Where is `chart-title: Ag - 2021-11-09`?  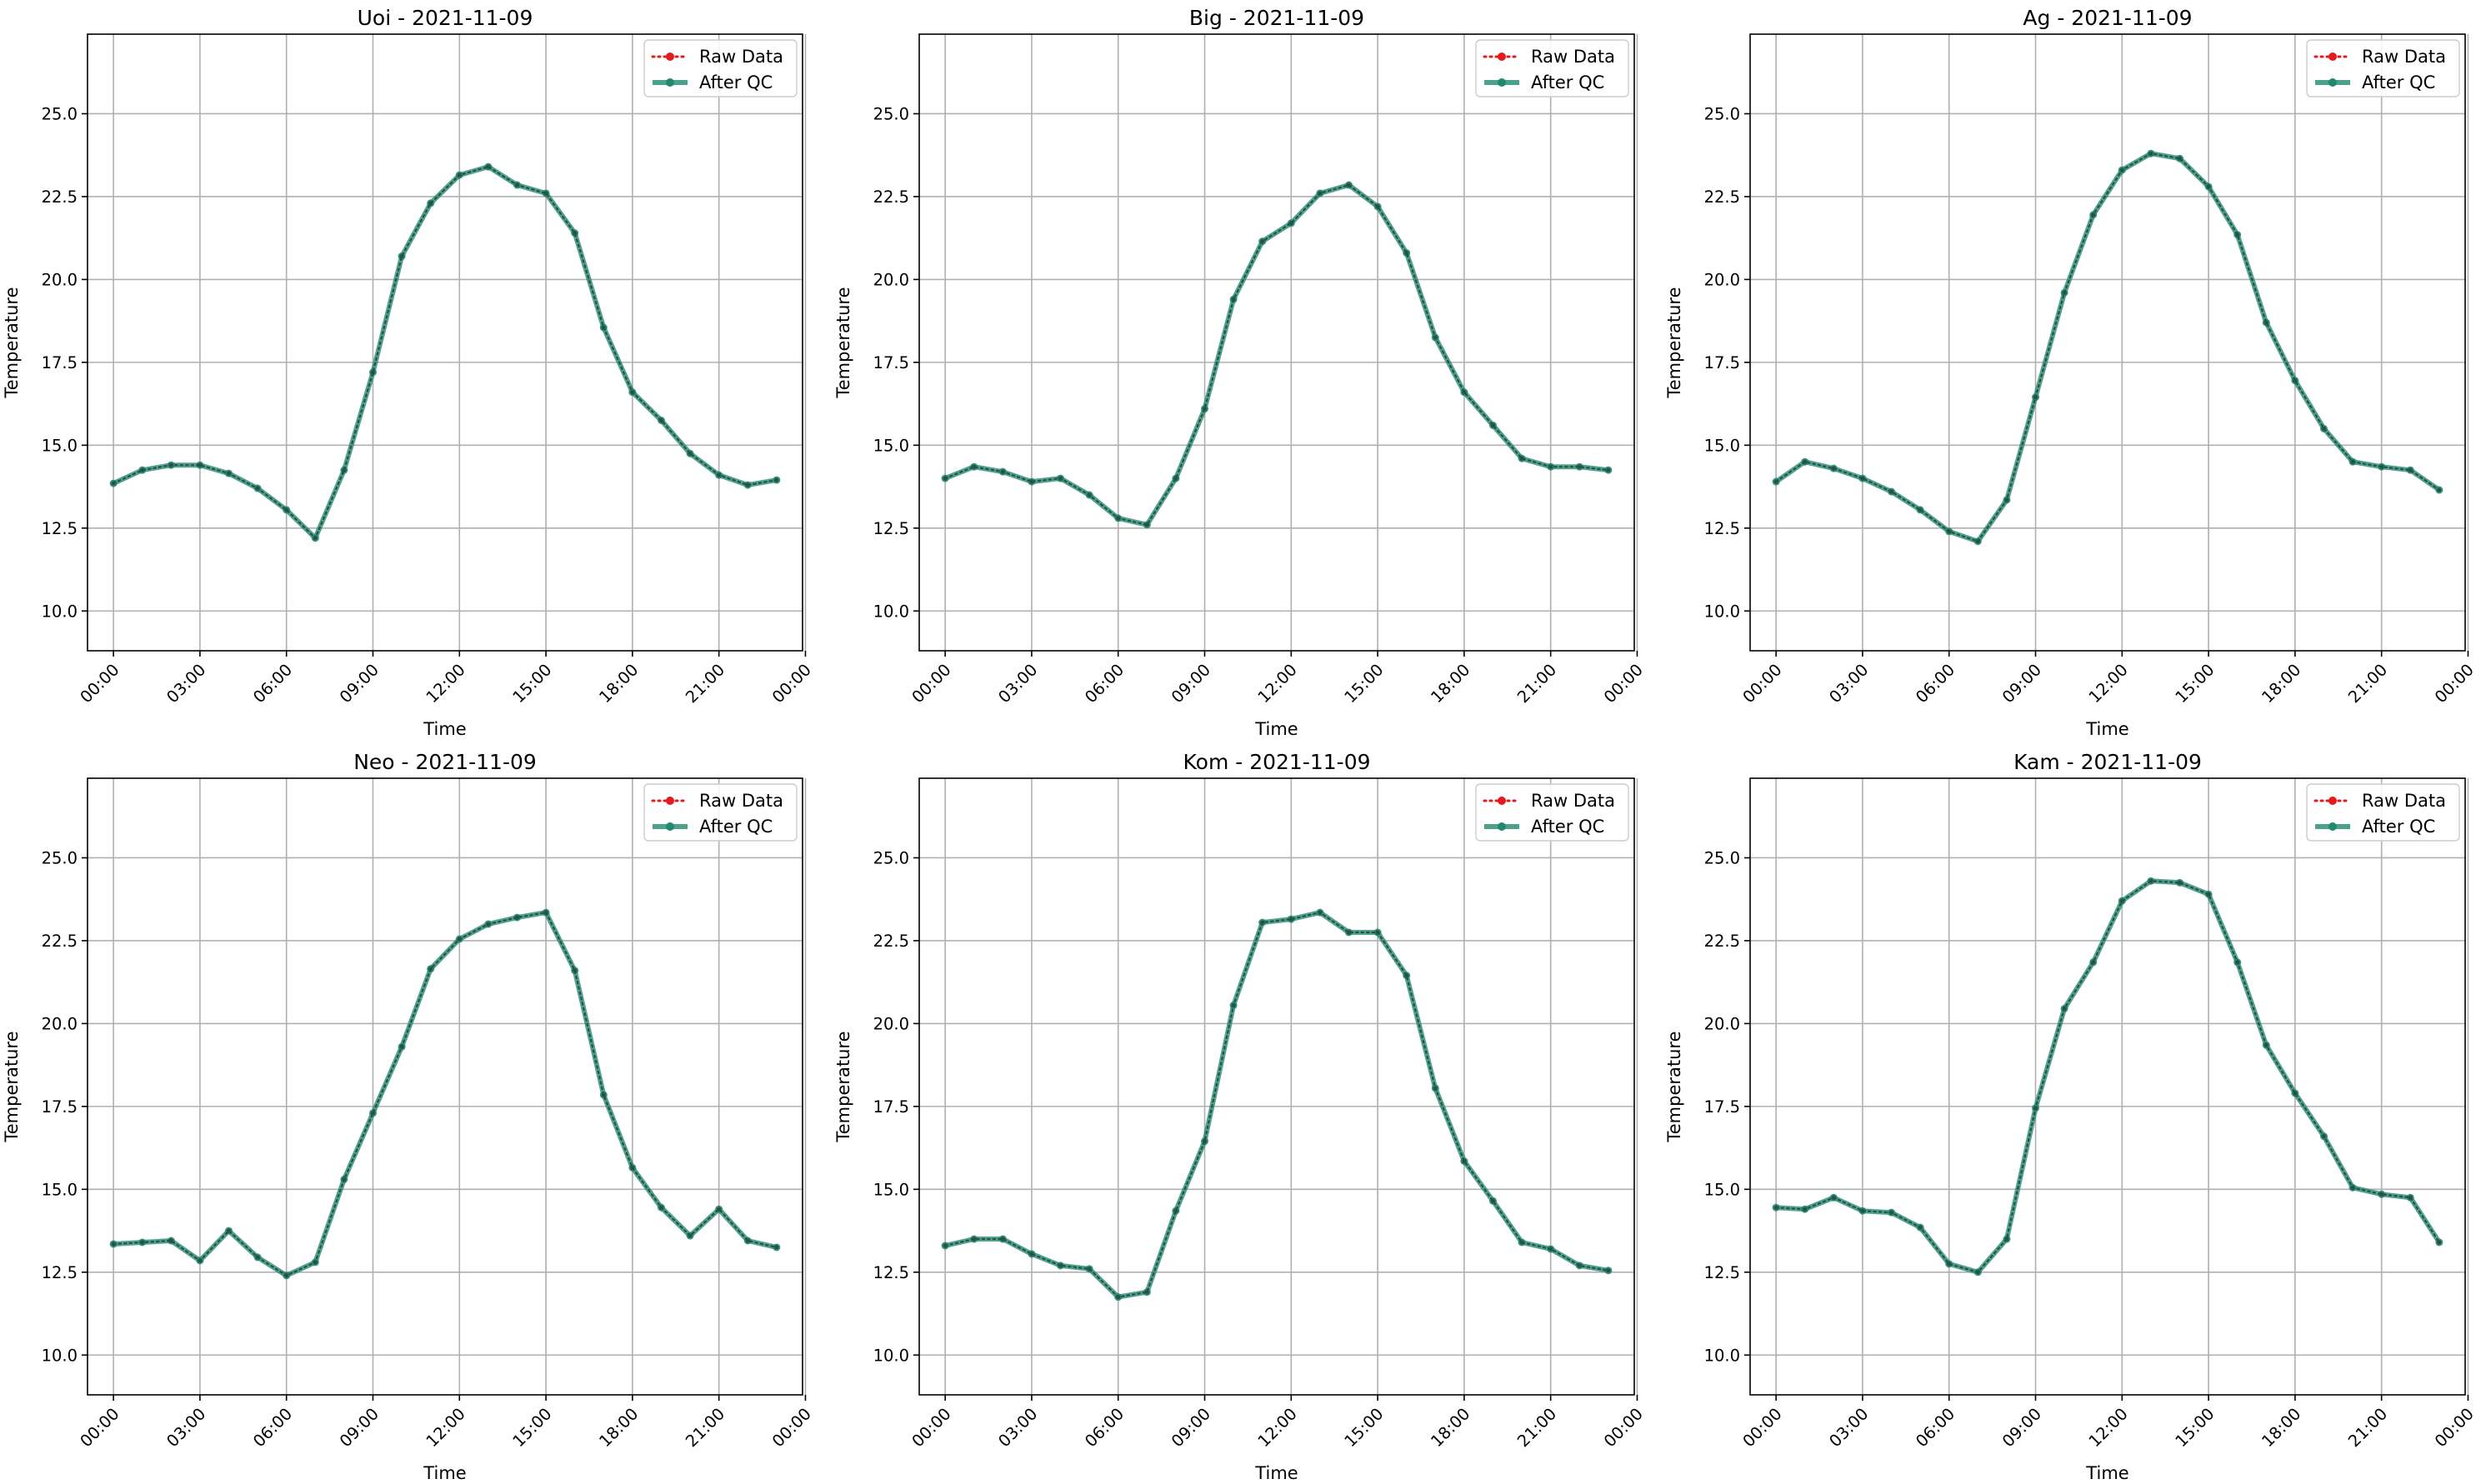
chart-title: Ag - 2021-11-09 is located at coordinates (2107, 18).